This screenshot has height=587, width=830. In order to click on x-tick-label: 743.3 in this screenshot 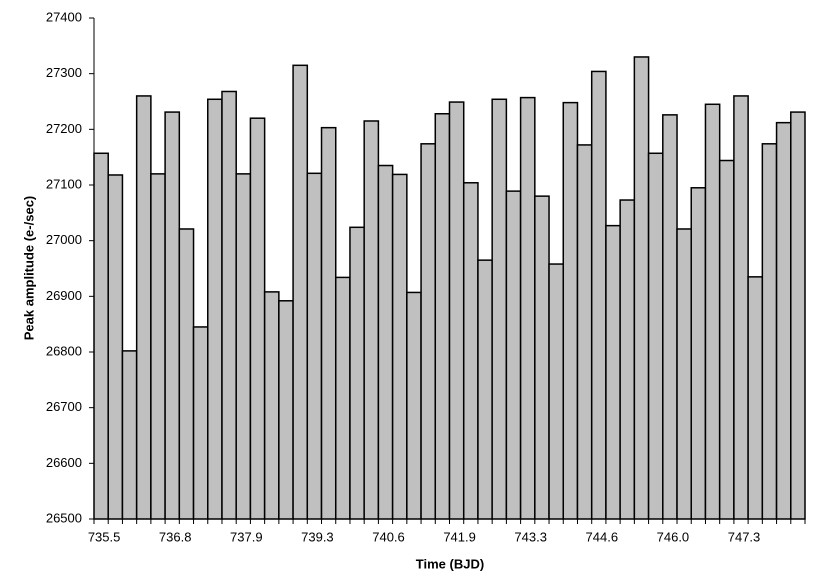, I will do `click(530, 536)`.